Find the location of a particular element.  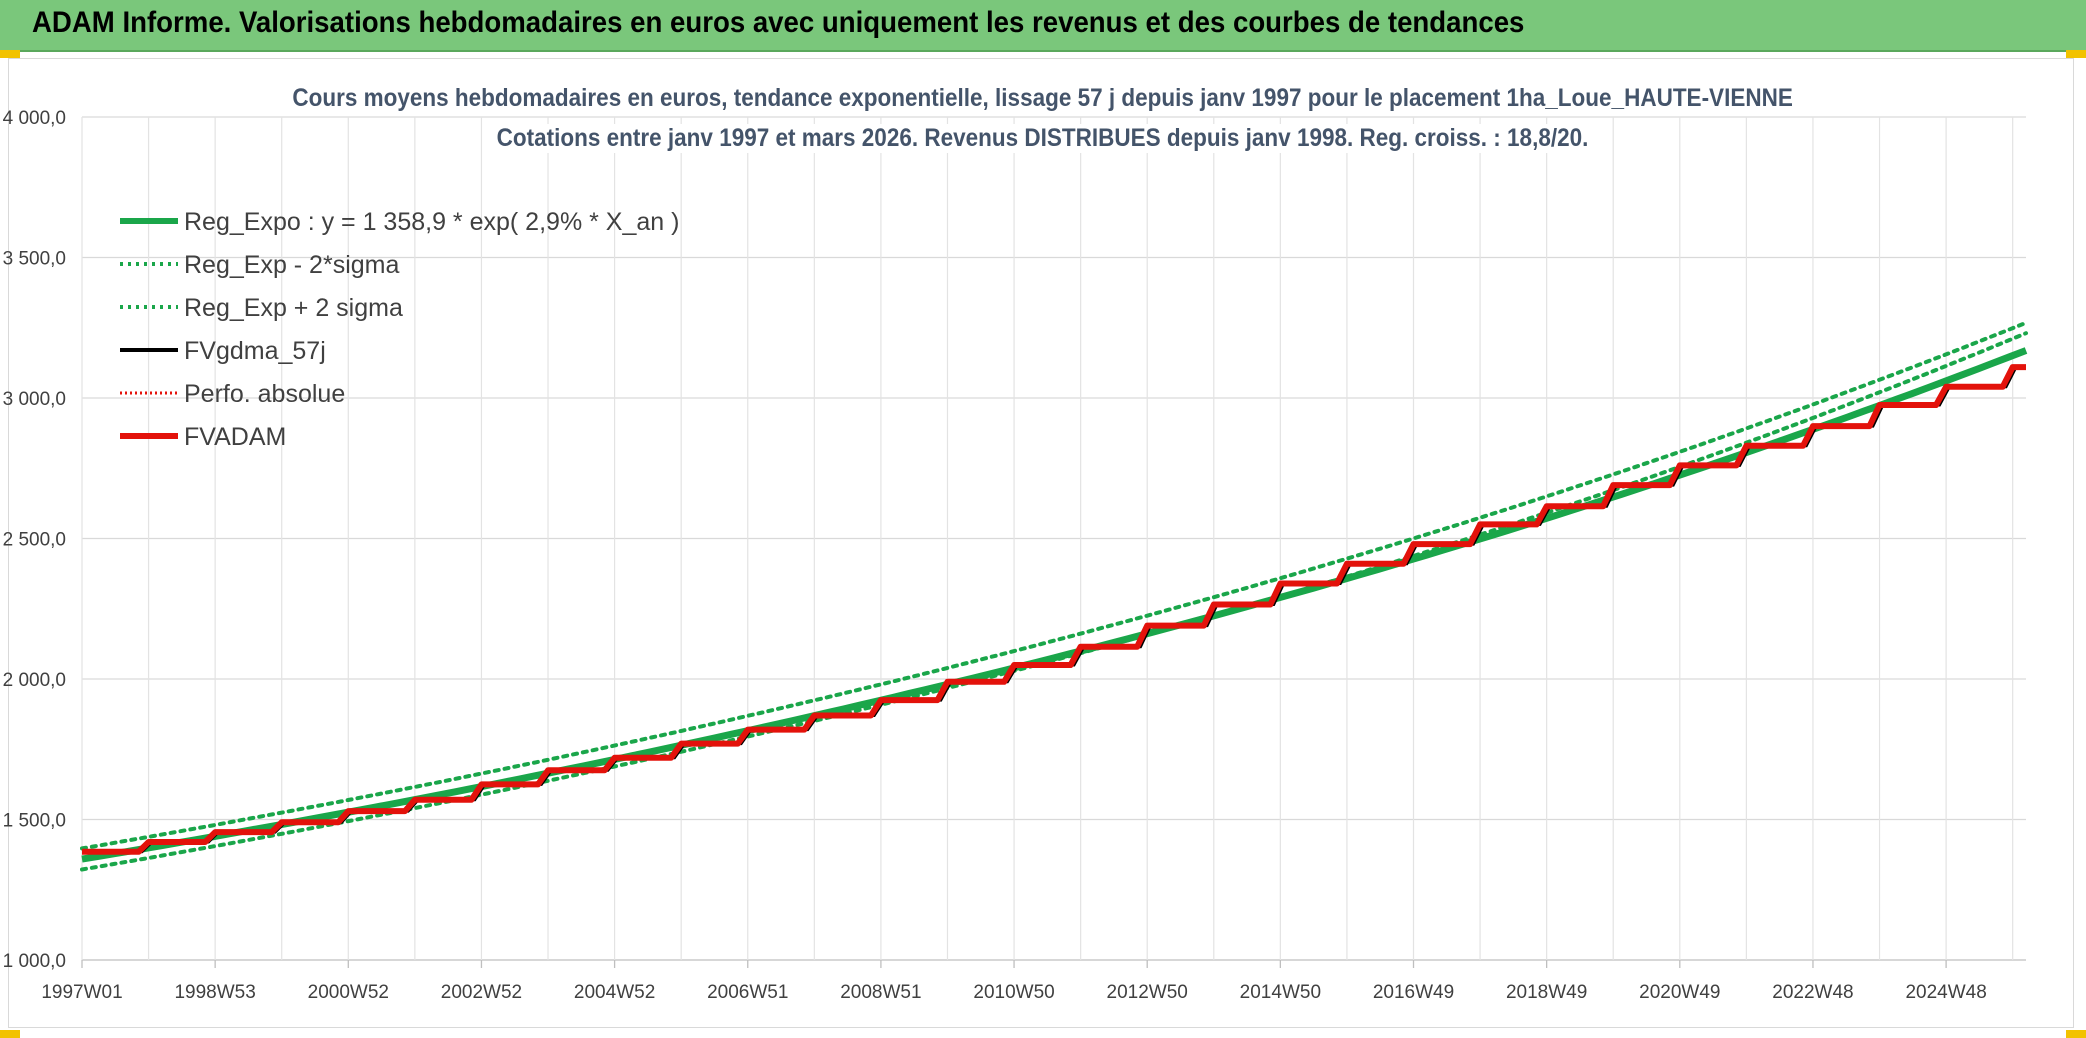

y-tick-label: 3 500,0 is located at coordinates (34, 259).